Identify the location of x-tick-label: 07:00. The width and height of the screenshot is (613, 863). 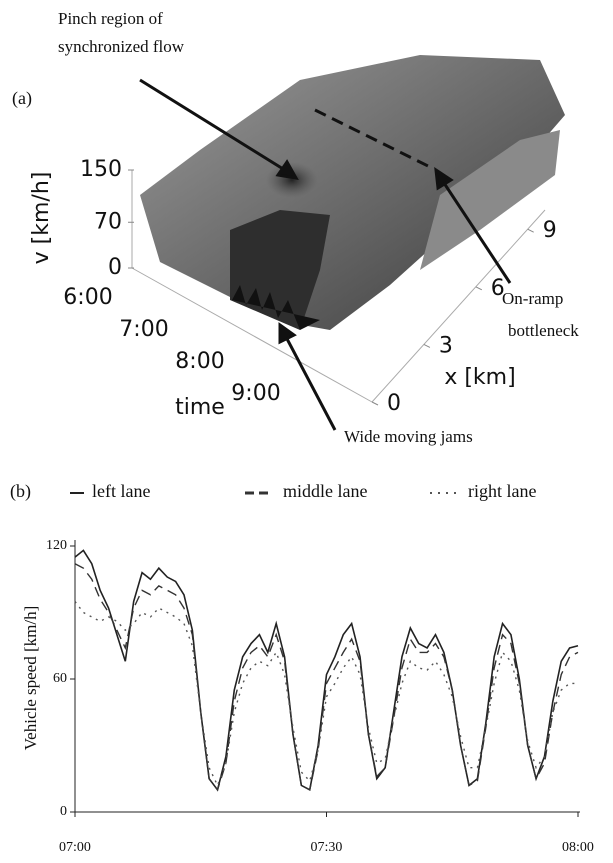
(75, 847).